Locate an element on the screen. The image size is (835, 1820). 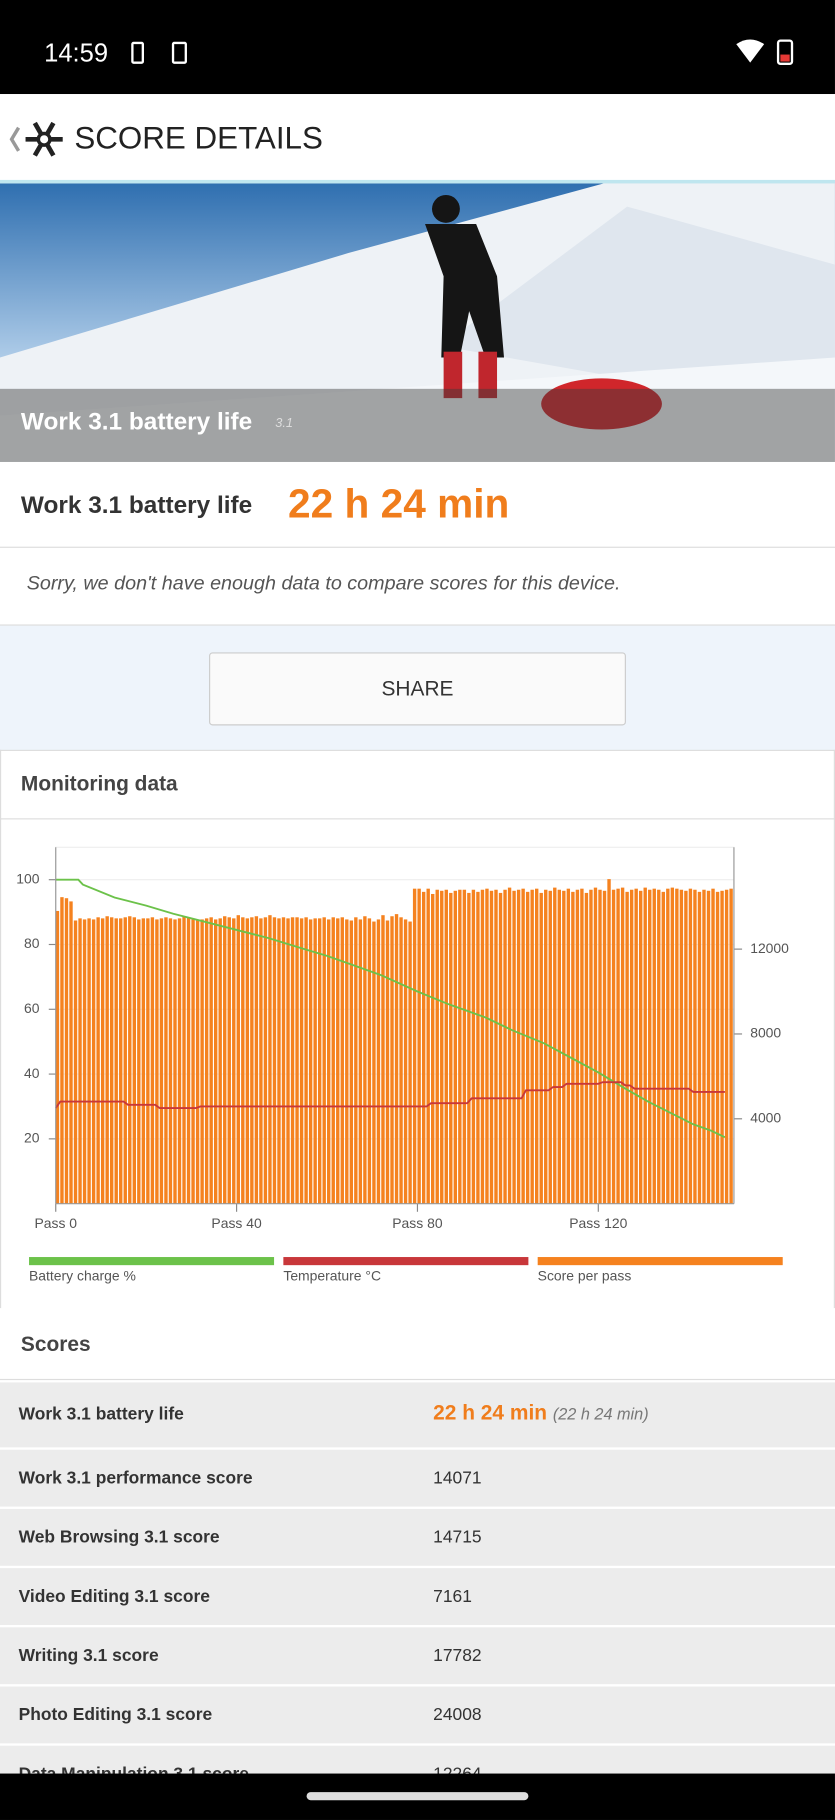
score-value: 24008 is located at coordinates (457, 1714).